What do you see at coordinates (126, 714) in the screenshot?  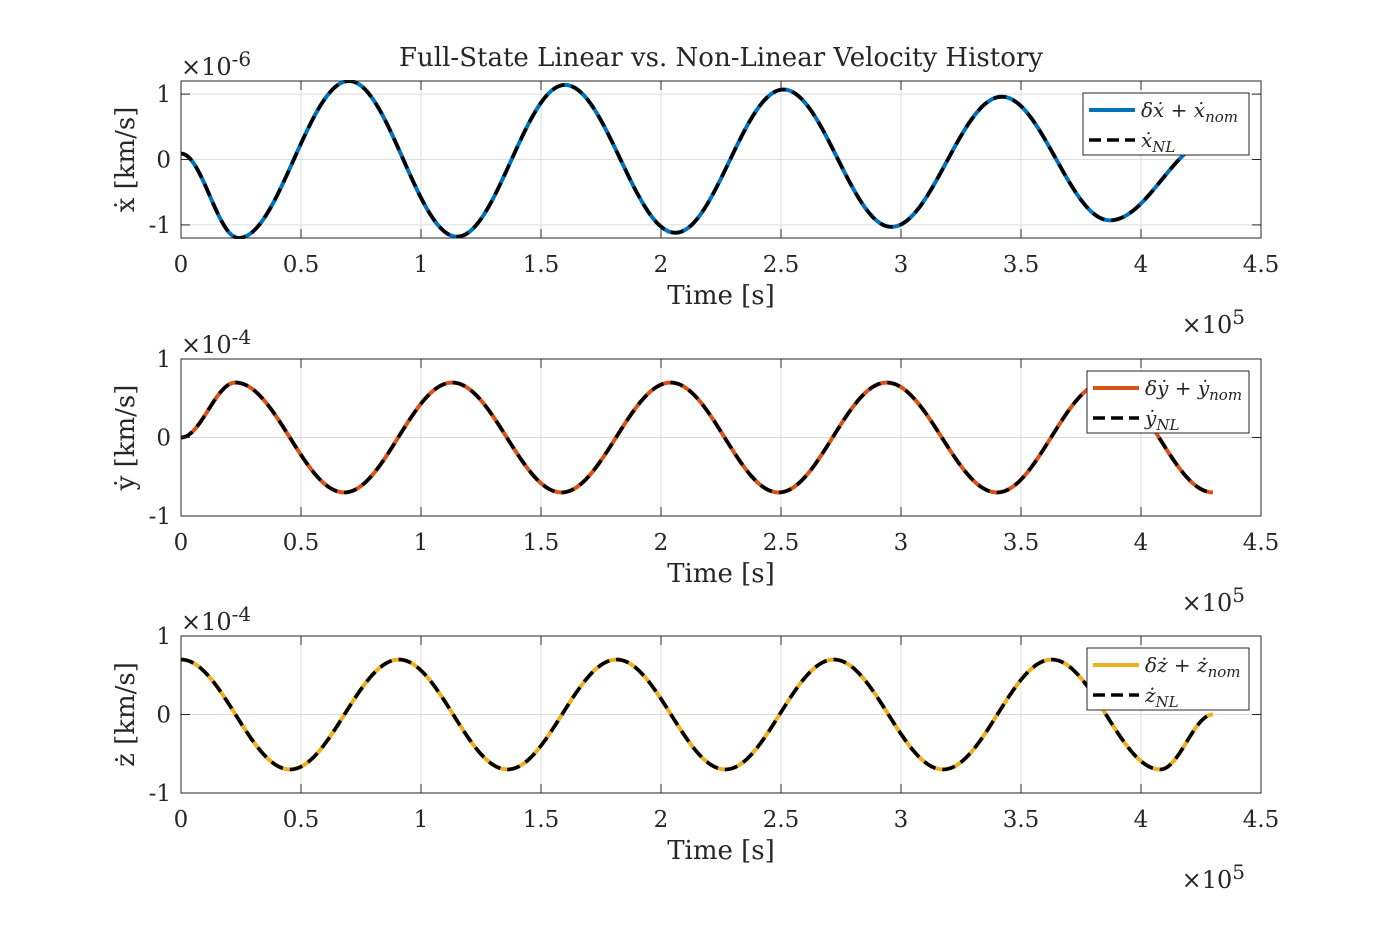 I see `y-axis-label: ż [km/s]` at bounding box center [126, 714].